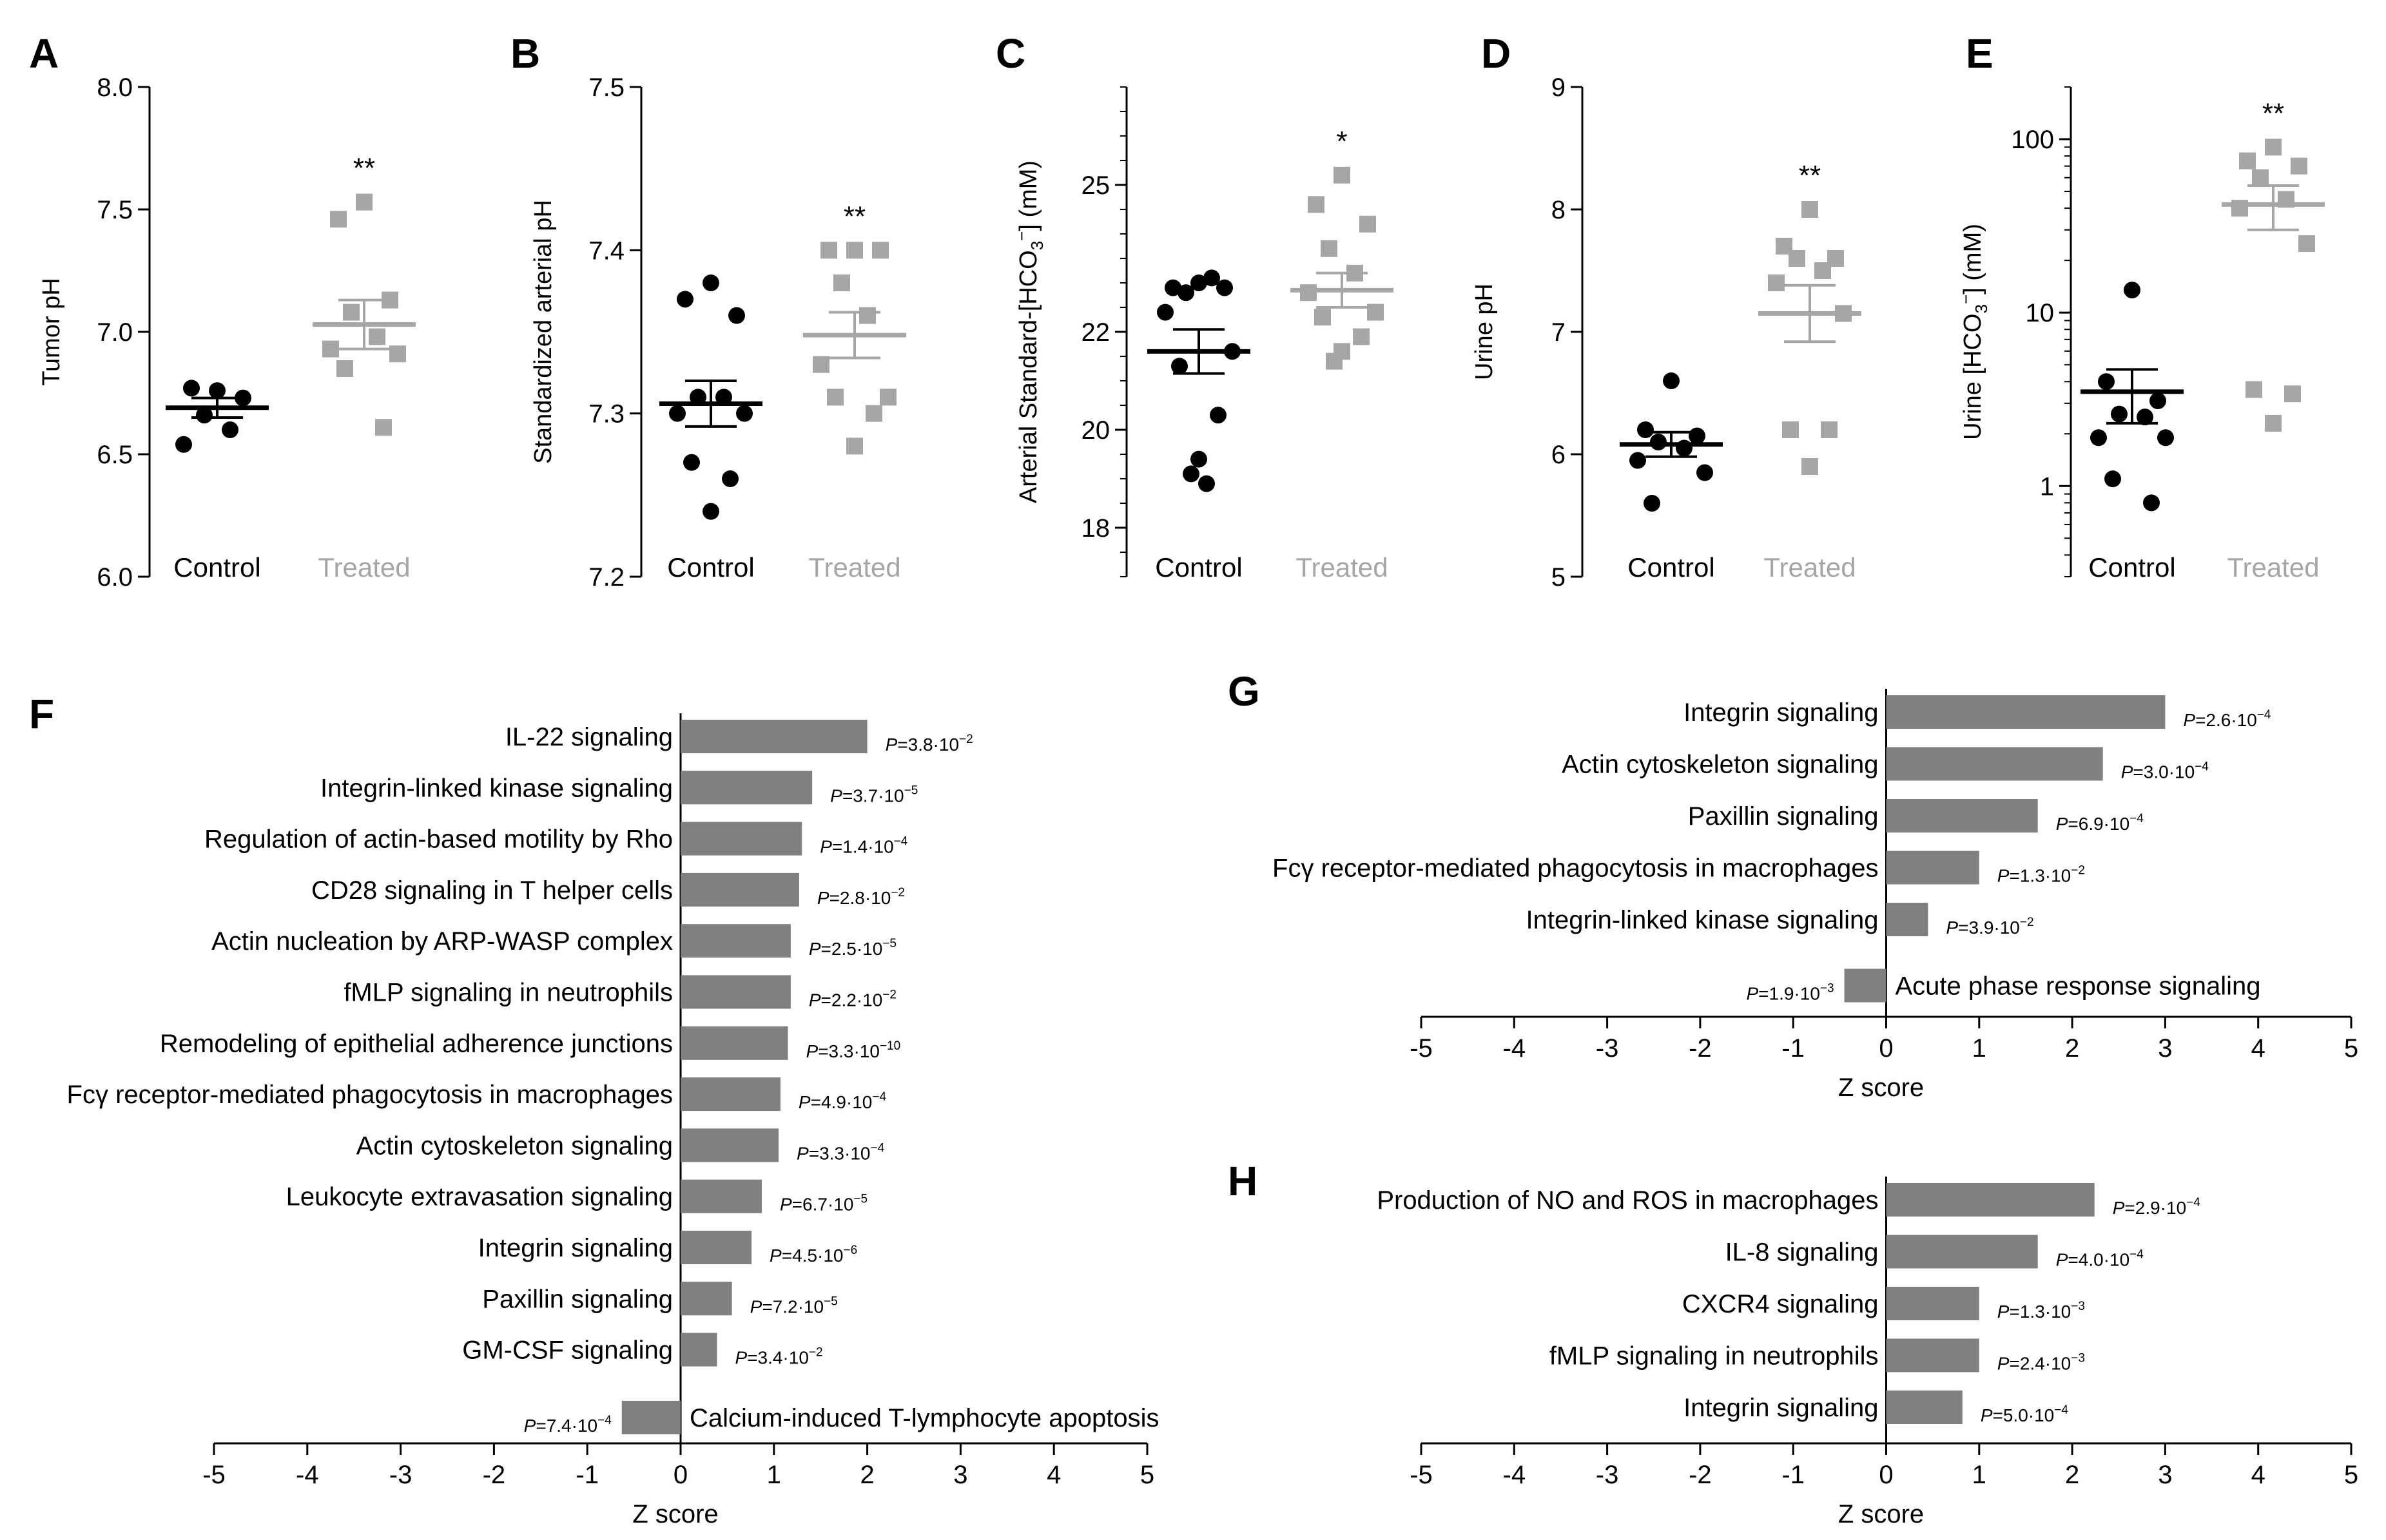  What do you see at coordinates (854, 1050) in the screenshot?
I see `p-value-label: P=3.3·10−10` at bounding box center [854, 1050].